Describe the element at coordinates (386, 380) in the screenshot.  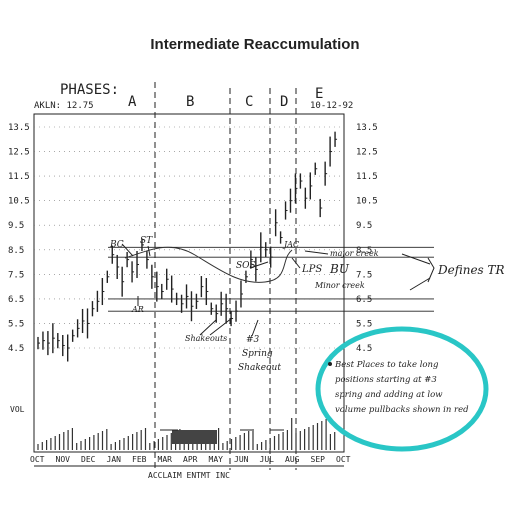
I see `note-line-2: positions starting at #3` at that location.